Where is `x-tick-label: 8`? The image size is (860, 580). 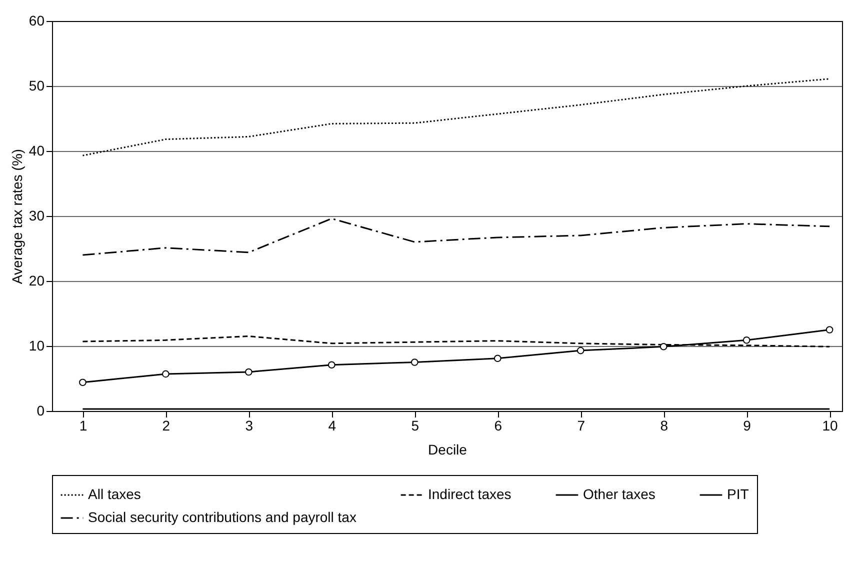
x-tick-label: 8 is located at coordinates (664, 426).